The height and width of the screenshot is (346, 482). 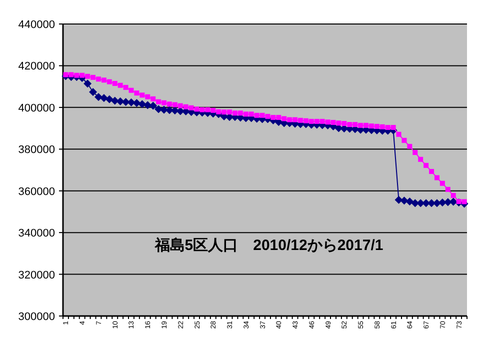 What do you see at coordinates (269, 245) in the screenshot?
I see `text: 福島5区人口 2010/12から2017/1` at bounding box center [269, 245].